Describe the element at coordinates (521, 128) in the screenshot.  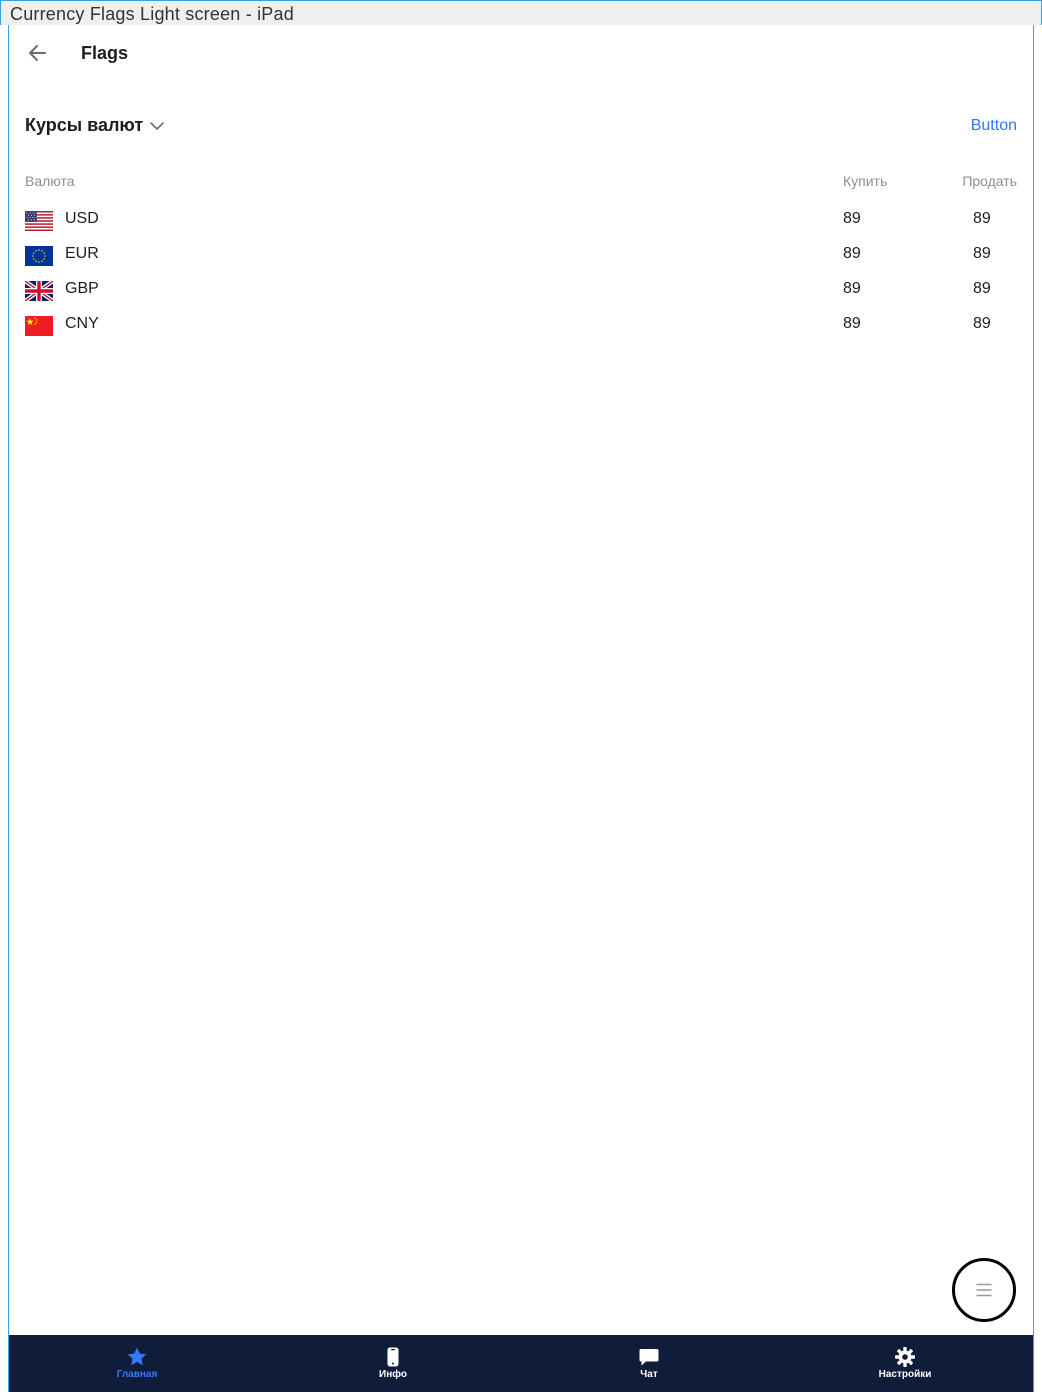
I see `section-header: Курсы валют Button` at that location.